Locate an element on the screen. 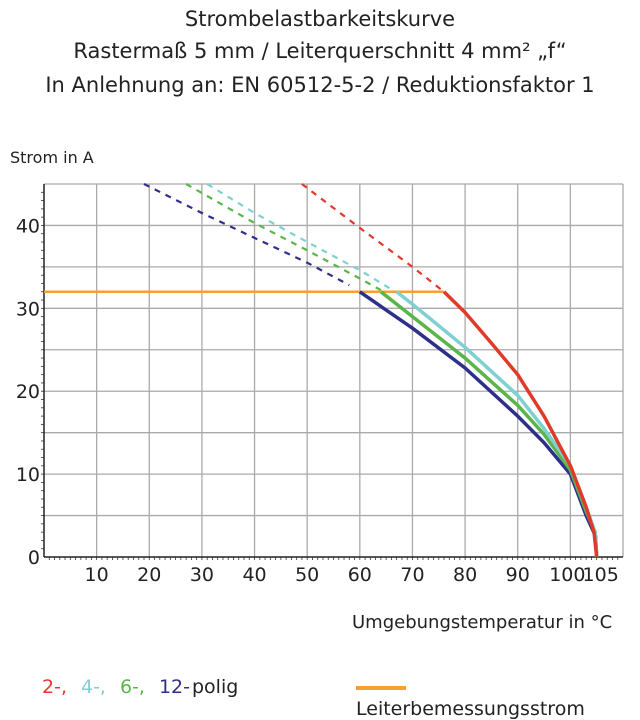 The image size is (640, 720). x-tick-label: 30 is located at coordinates (202, 575).